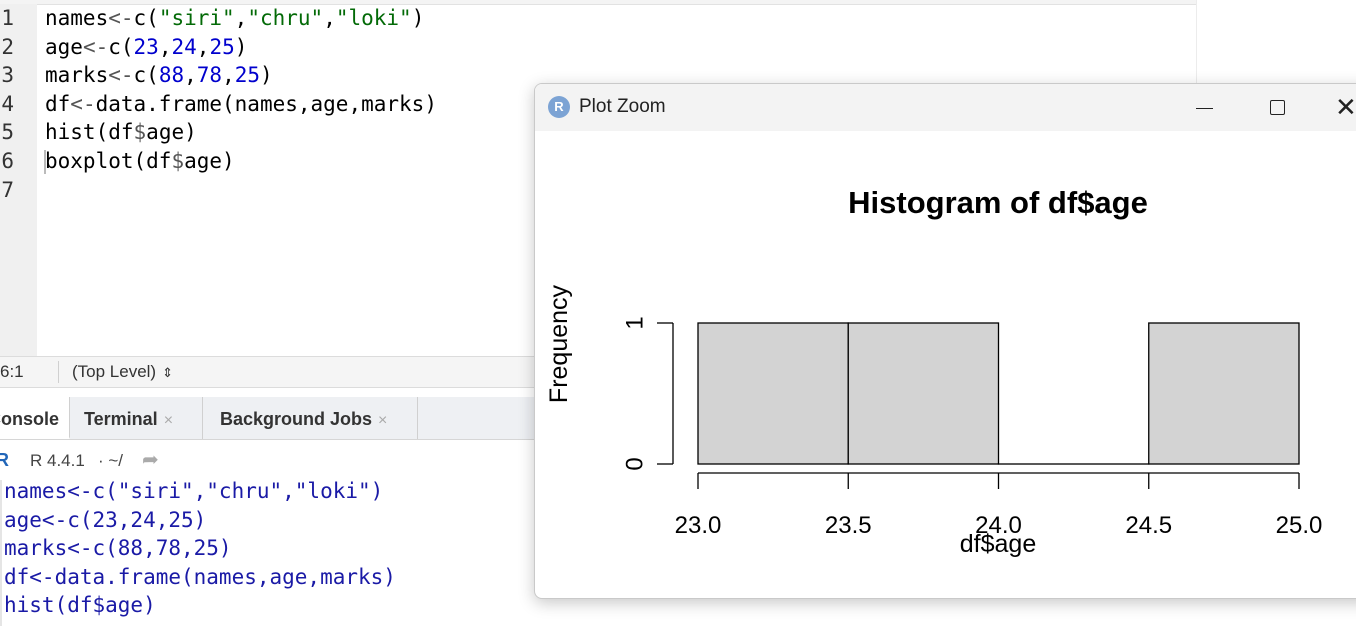  Describe the element at coordinates (1345, 107) in the screenshot. I see `close-window-button: ✕` at that location.